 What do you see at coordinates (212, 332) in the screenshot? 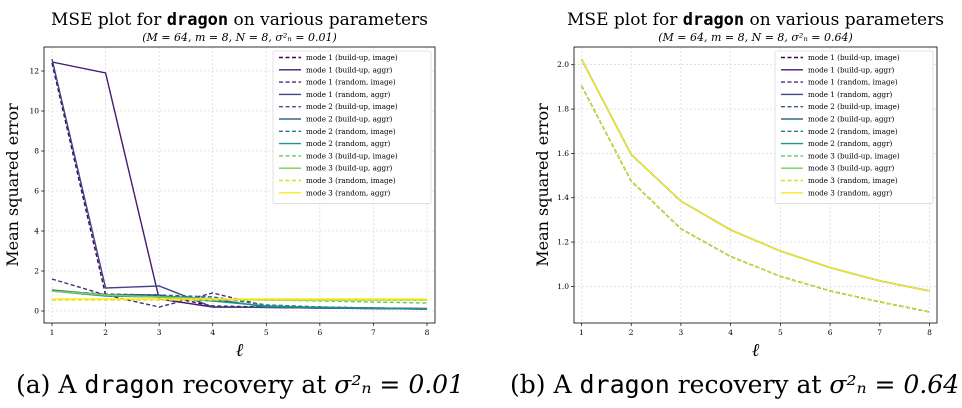
I see `chart-a-xtick-label: 4` at bounding box center [212, 332].